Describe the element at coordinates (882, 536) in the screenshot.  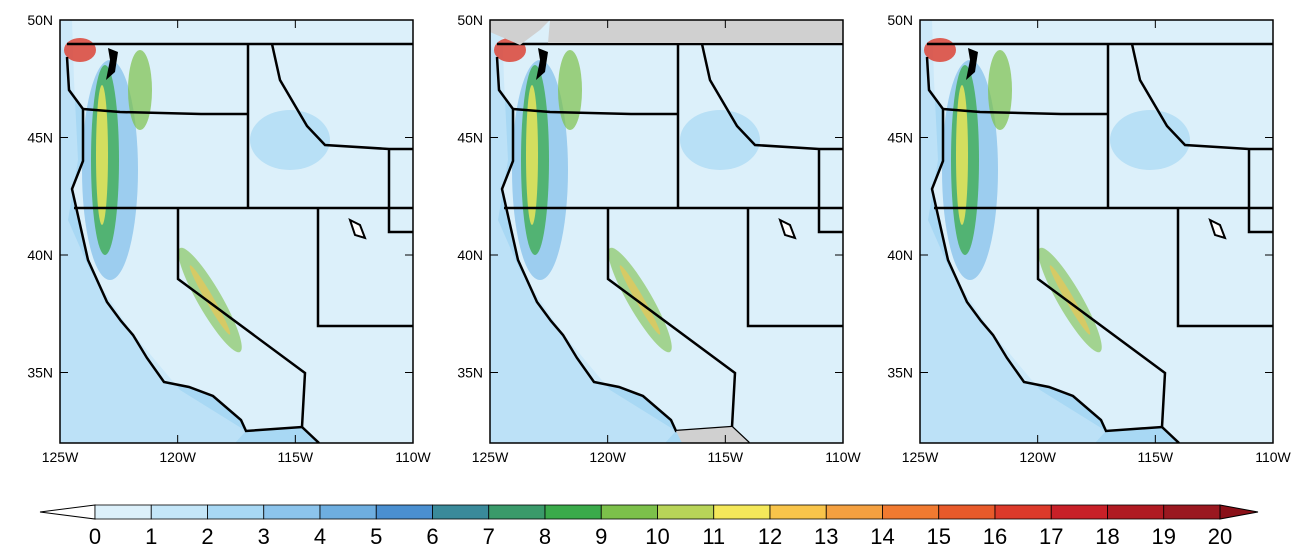
I see `colorbar-label: 14` at that location.